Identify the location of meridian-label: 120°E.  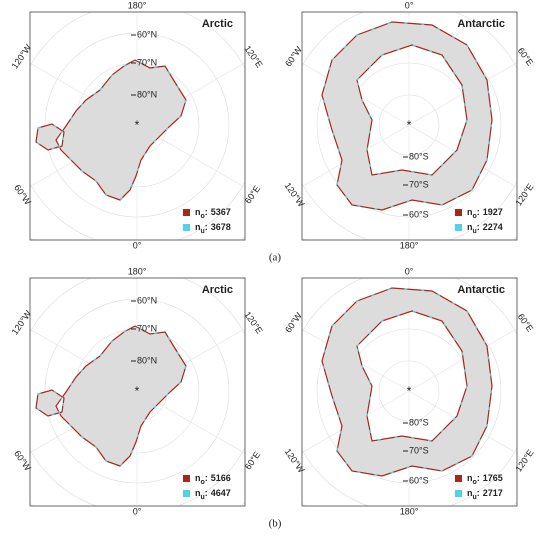
(253, 57).